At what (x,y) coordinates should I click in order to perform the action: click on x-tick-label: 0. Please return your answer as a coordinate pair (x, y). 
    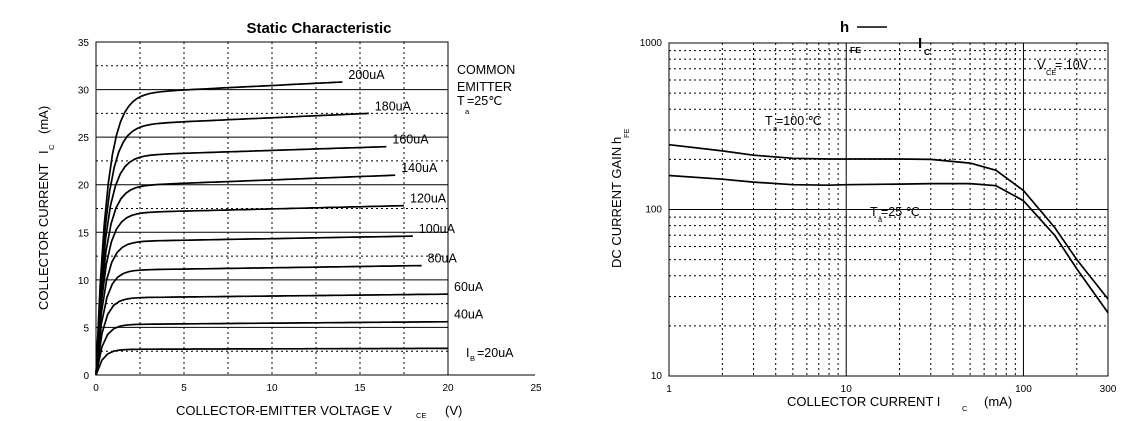
    Looking at the image, I should click on (96, 388).